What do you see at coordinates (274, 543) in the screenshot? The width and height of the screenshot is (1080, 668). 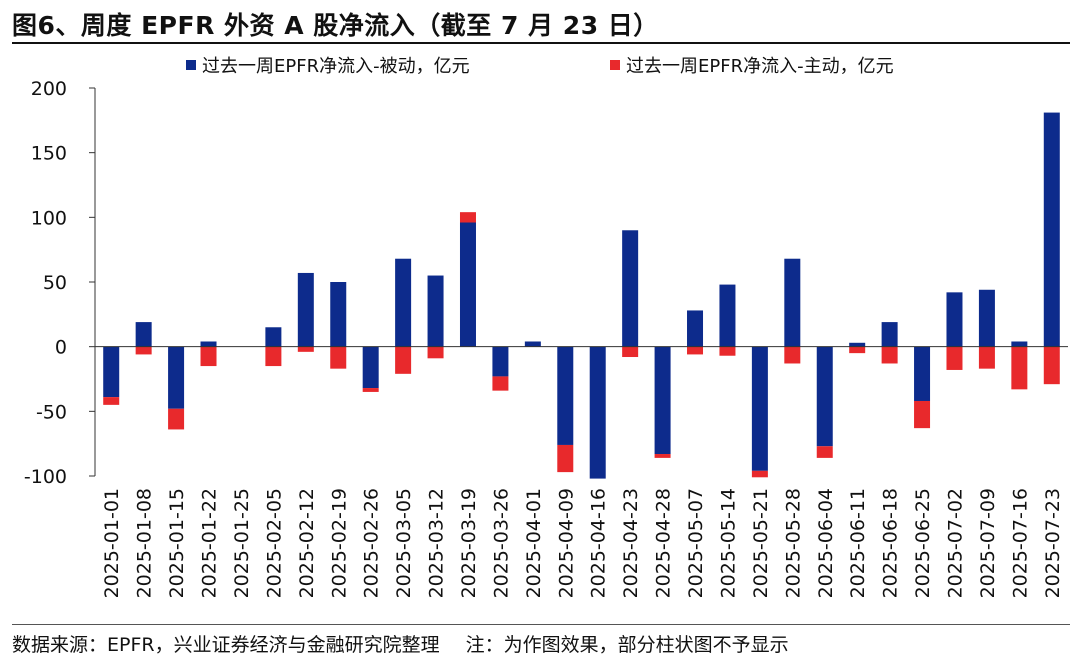 I see `x-tick-label: 2025-02-05` at bounding box center [274, 543].